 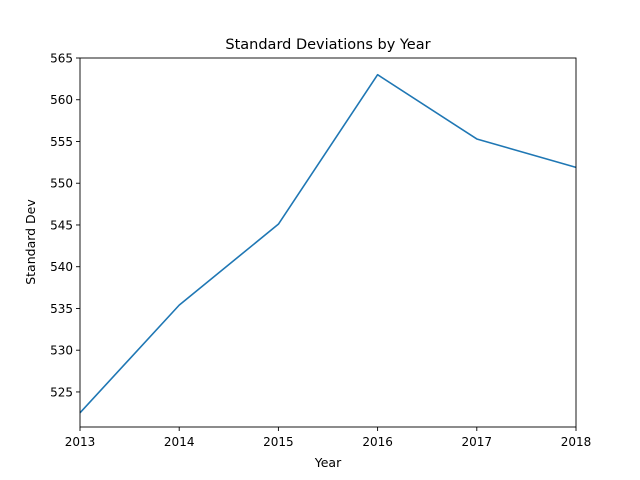 What do you see at coordinates (576, 442) in the screenshot?
I see `x-tick-label: 2018` at bounding box center [576, 442].